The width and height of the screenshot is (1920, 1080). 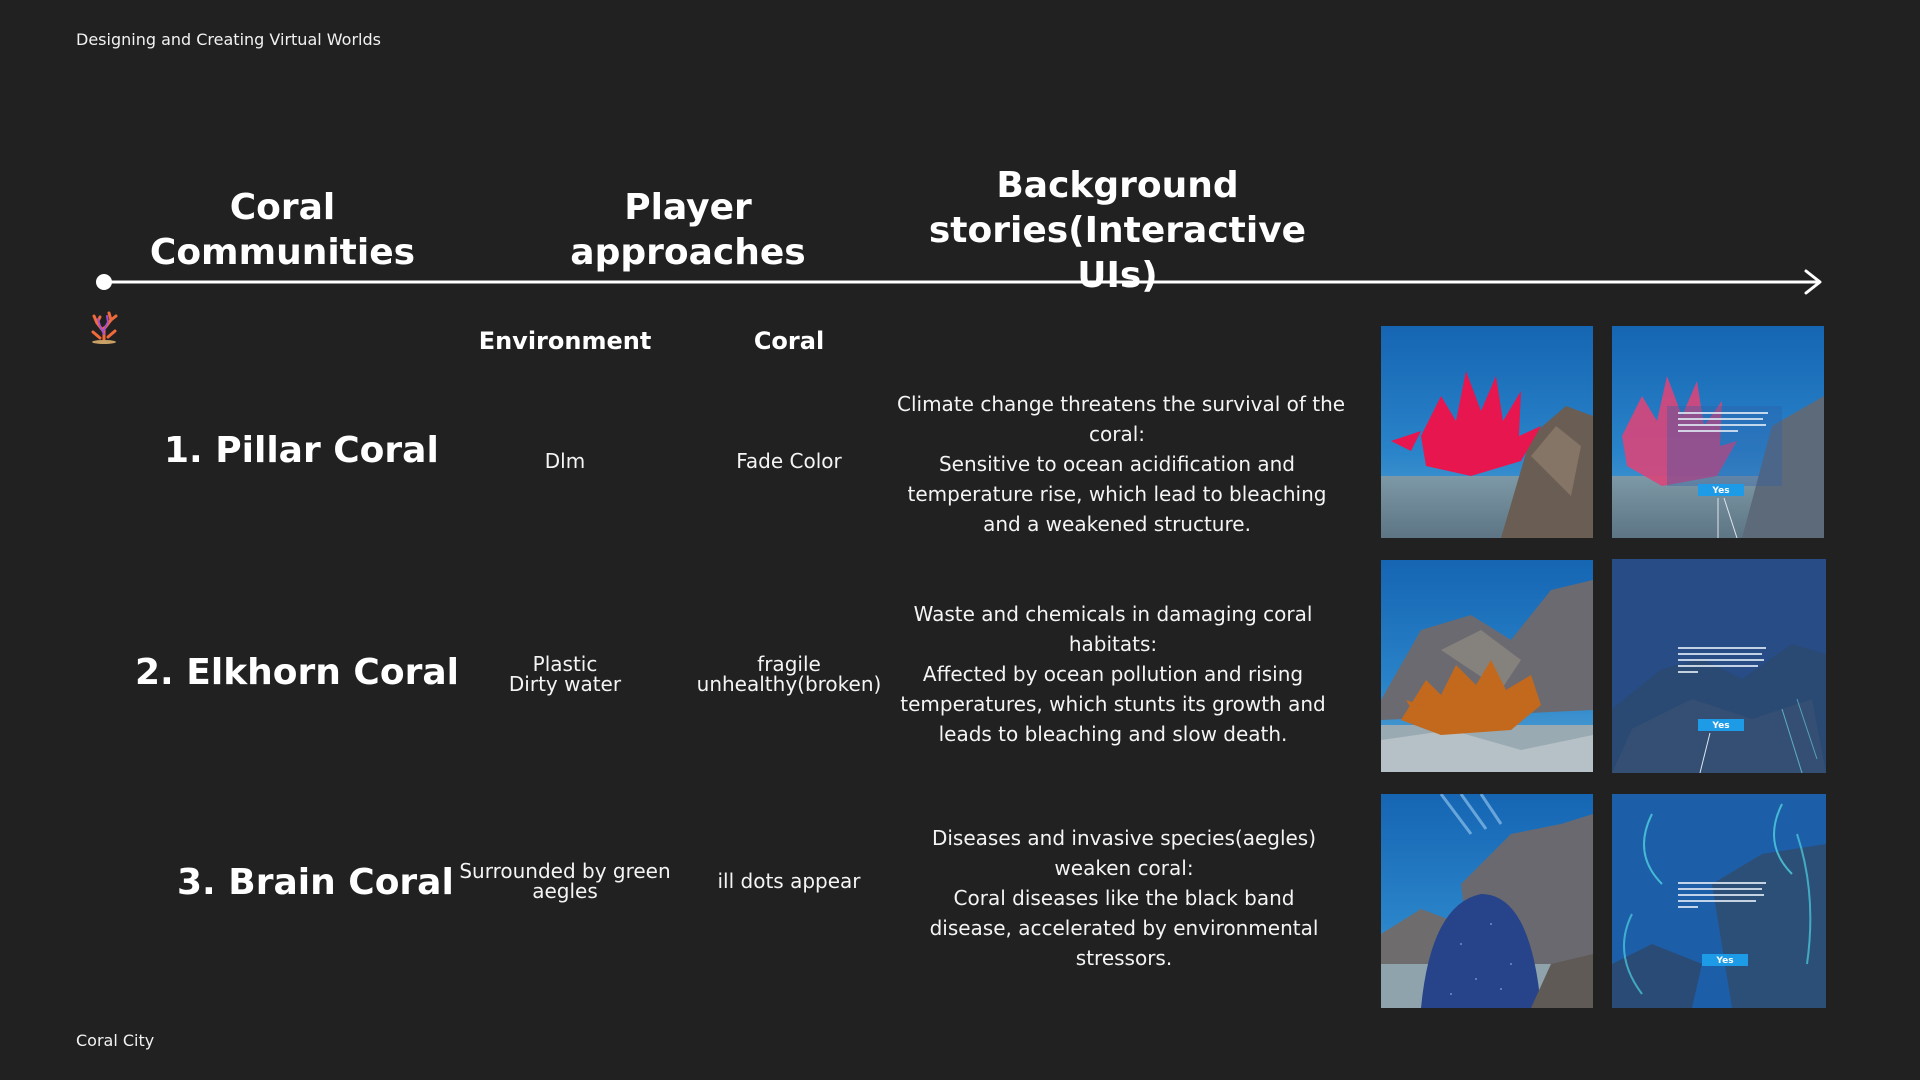 What do you see at coordinates (154, 672) in the screenshot?
I see `row-number: 2.` at bounding box center [154, 672].